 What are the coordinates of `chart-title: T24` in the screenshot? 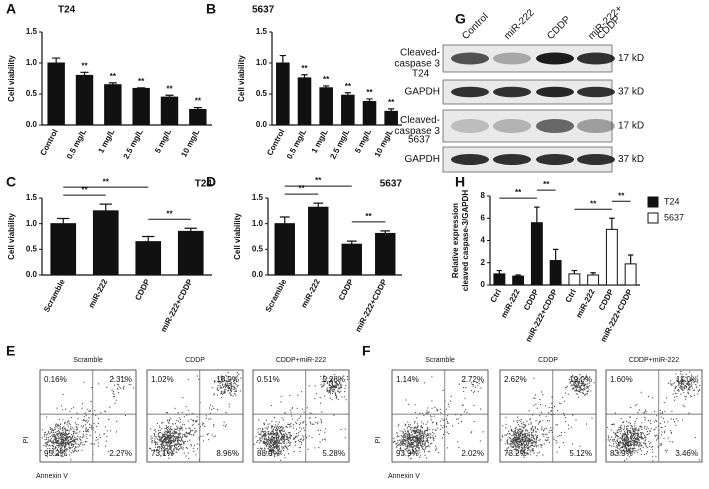 It's located at (67, 10).